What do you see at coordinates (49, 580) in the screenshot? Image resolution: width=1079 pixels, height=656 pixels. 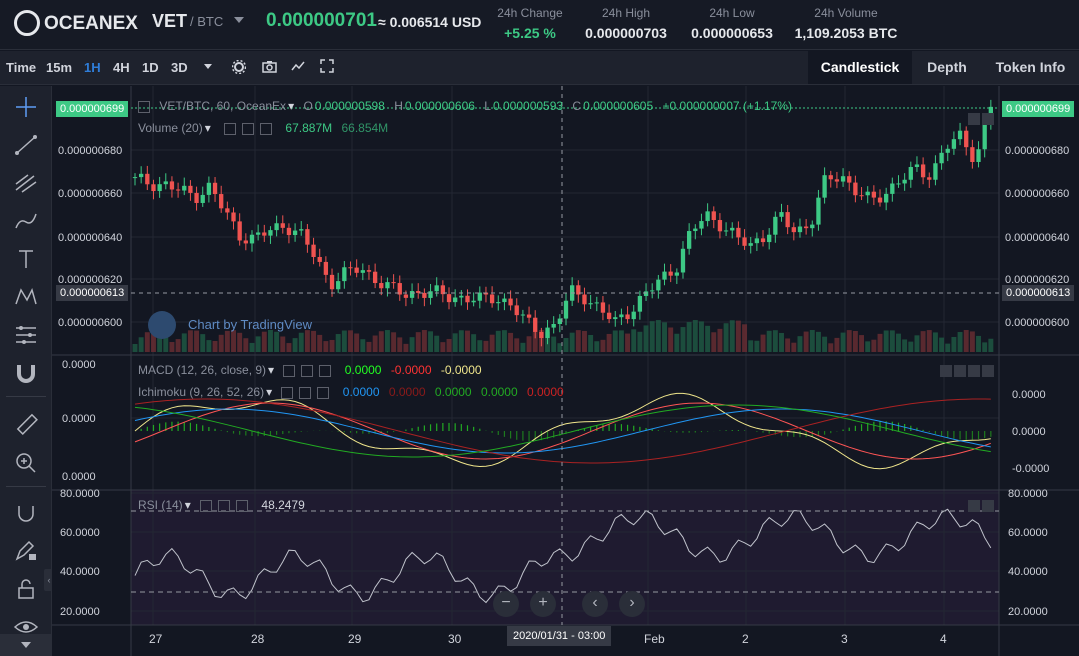 I see `collapse-sidebar-button: ‹` at bounding box center [49, 580].